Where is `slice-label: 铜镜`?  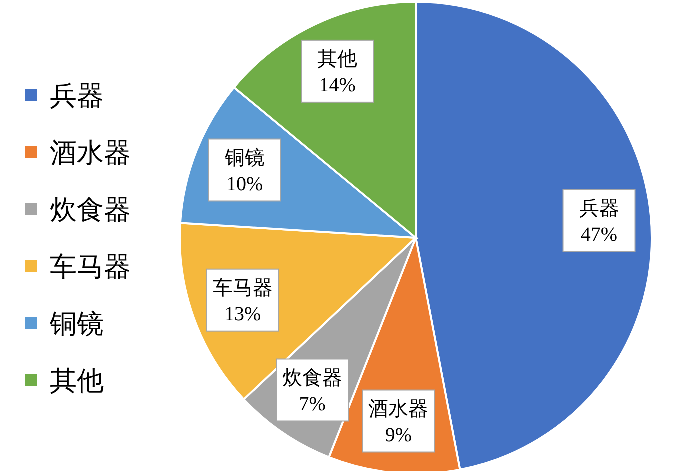 slice-label: 铜镜 is located at coordinates (244, 159).